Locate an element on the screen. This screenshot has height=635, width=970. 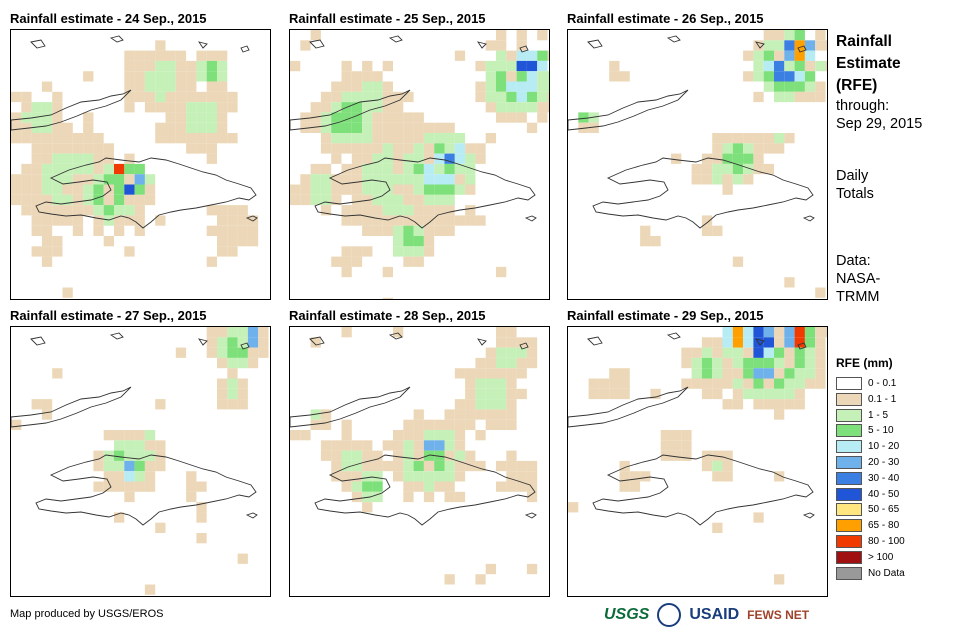
cuba-outline is located at coordinates (71, 110).